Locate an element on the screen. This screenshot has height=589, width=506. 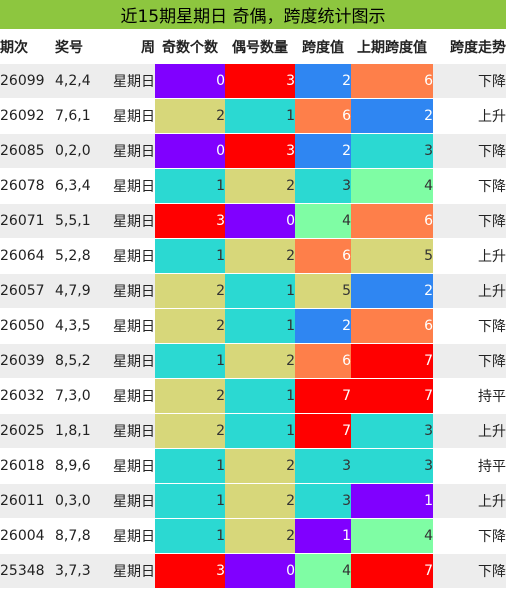
span-cell: 5 is located at coordinates (323, 291).